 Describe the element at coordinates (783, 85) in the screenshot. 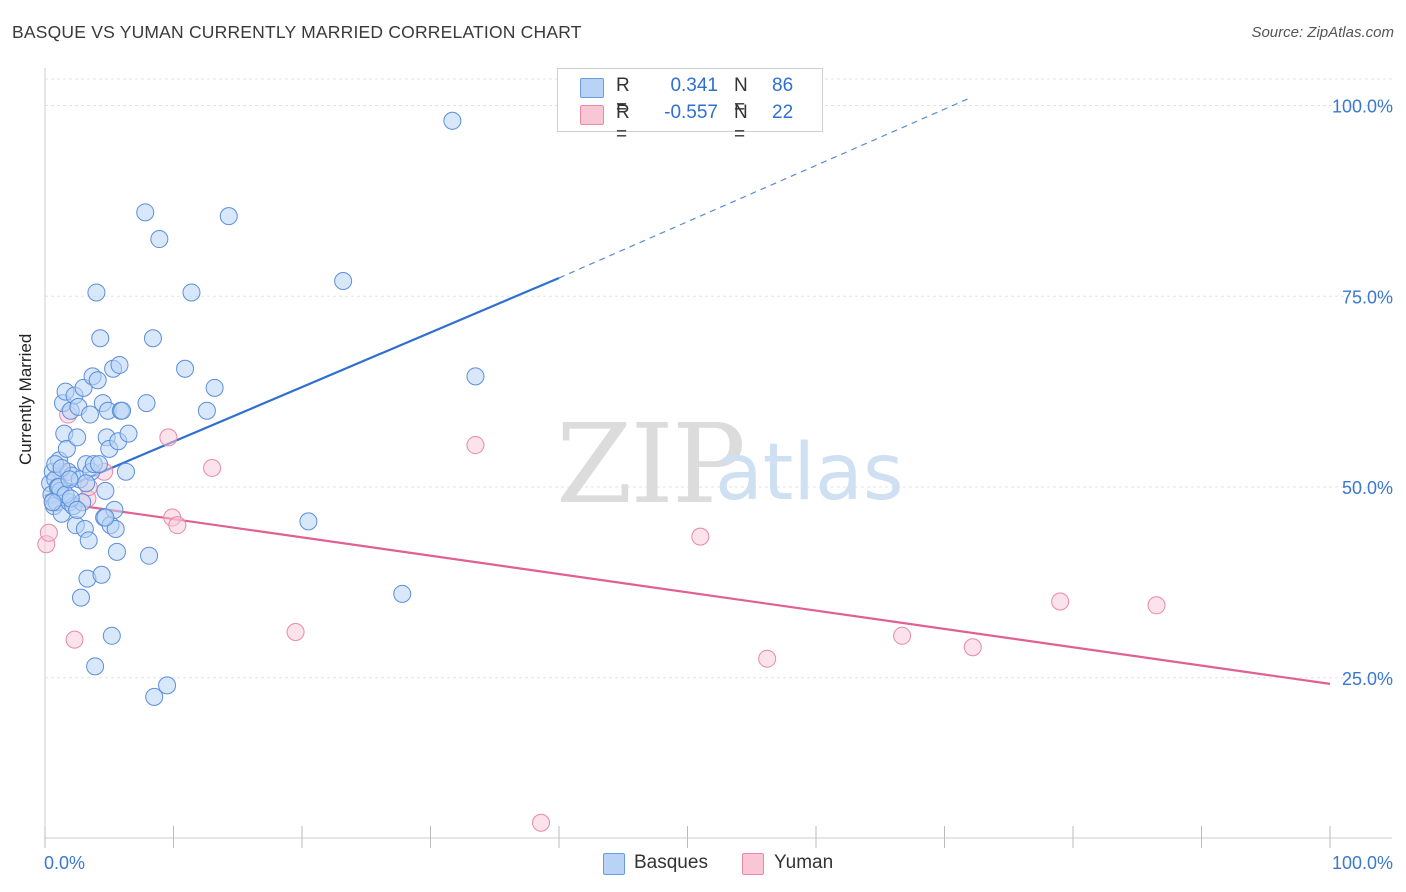

I see `basques-n-value: 86` at that location.